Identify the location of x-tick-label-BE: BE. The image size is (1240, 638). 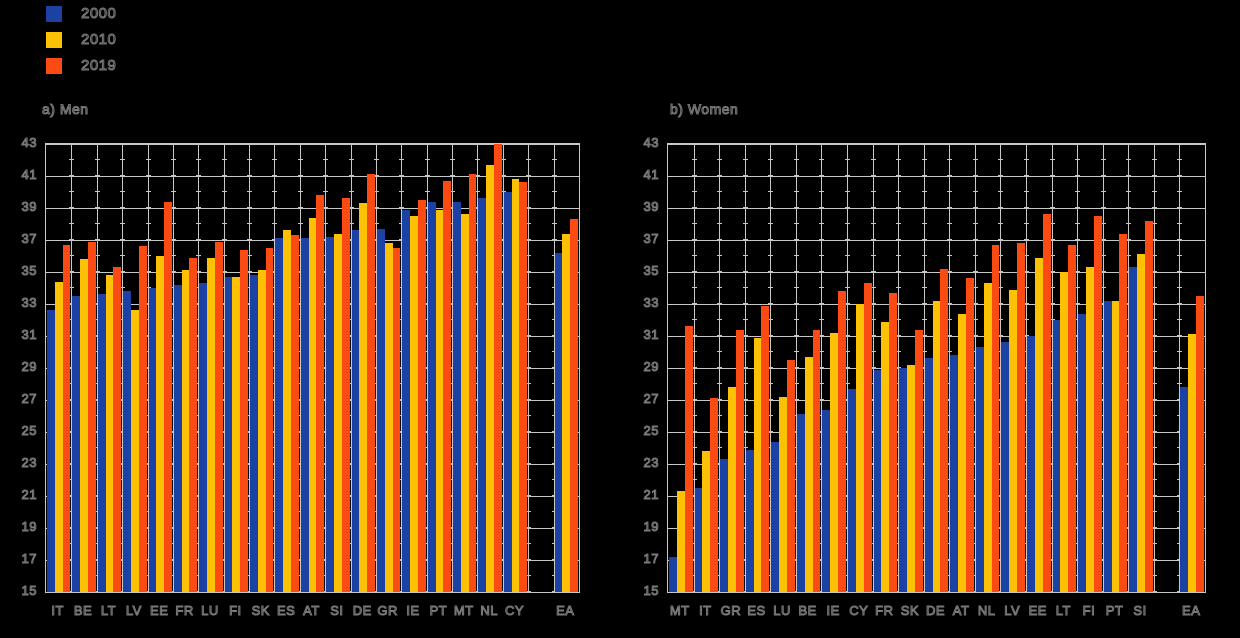
(807, 611).